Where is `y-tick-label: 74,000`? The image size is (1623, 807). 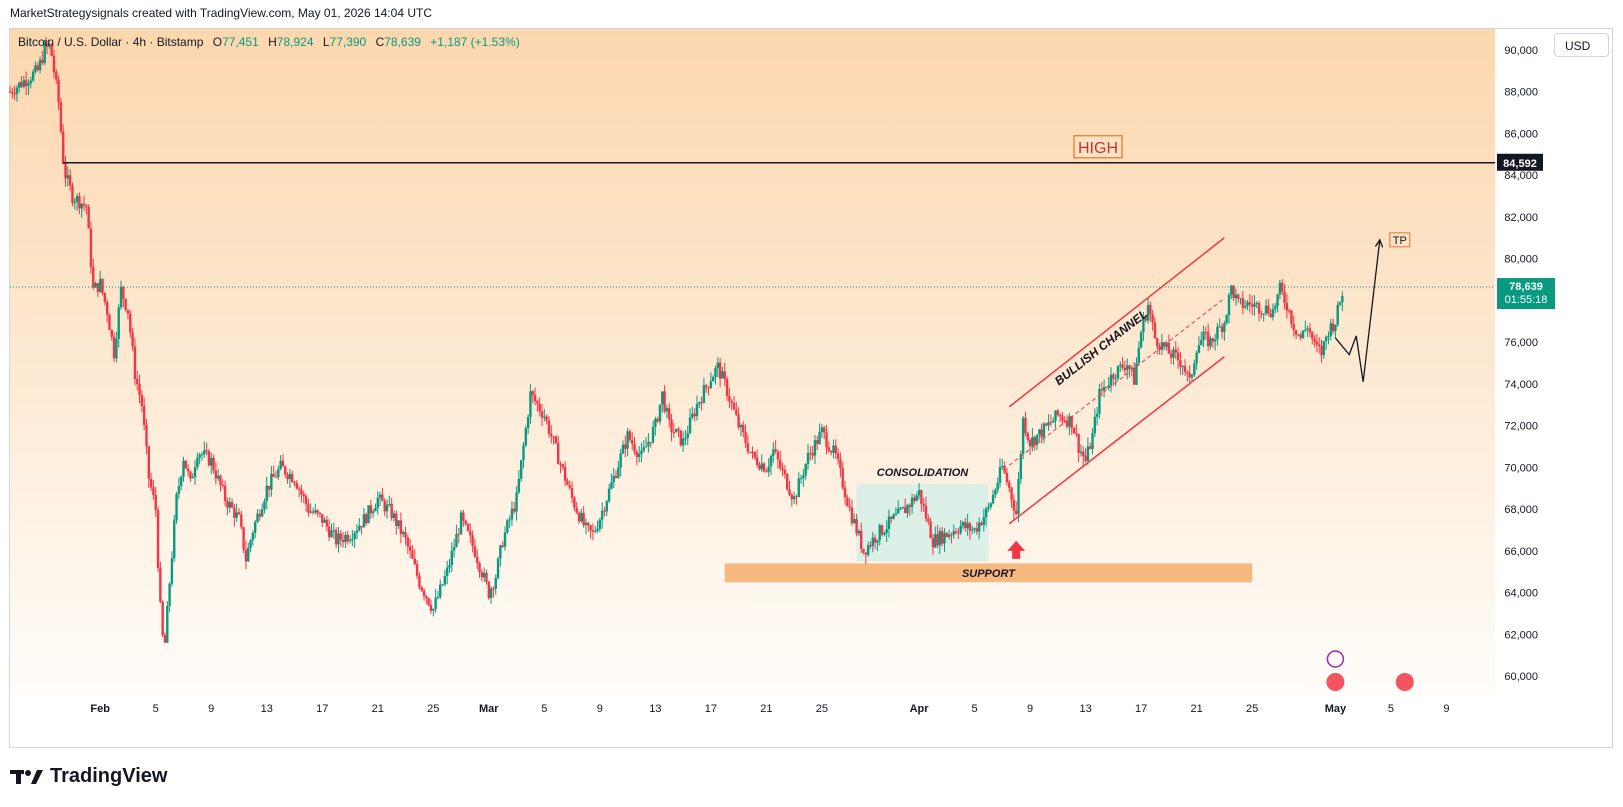 y-tick-label: 74,000 is located at coordinates (1521, 385).